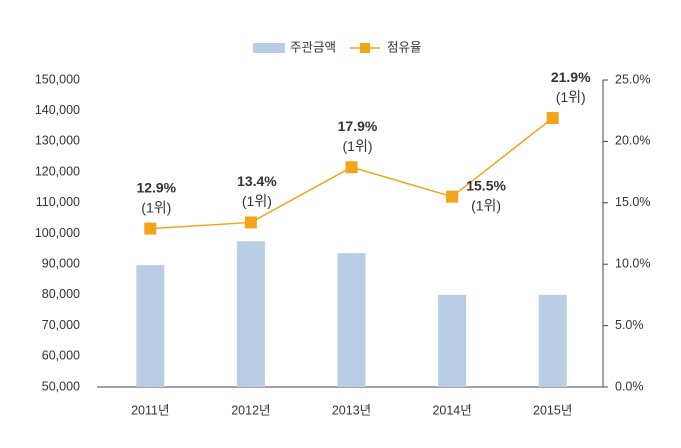 The height and width of the screenshot is (448, 681). What do you see at coordinates (451, 410) in the screenshot?
I see `x-tick-label: 2014년` at bounding box center [451, 410].